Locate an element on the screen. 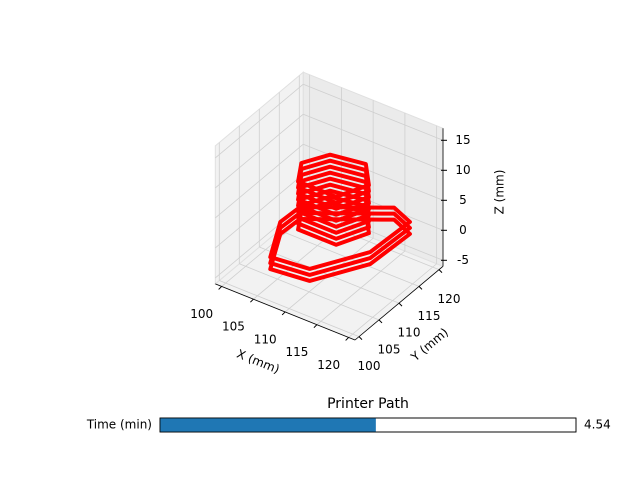  z-tick-label: 15 is located at coordinates (462, 140).